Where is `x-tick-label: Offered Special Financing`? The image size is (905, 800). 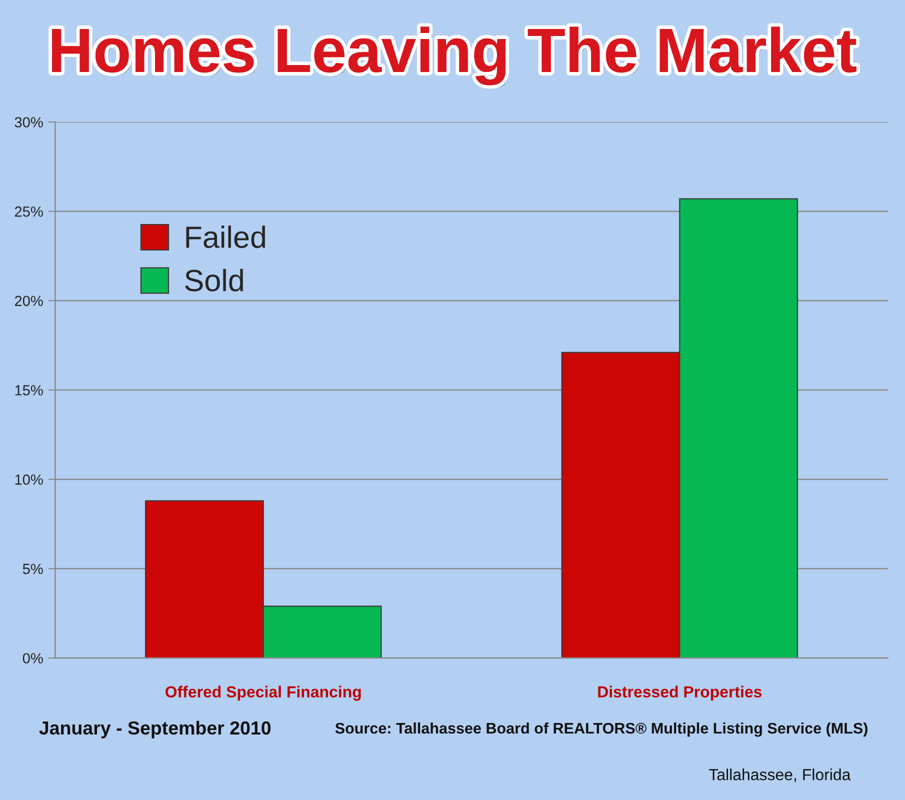
x-tick-label: Offered Special Financing is located at coordinates (263, 693).